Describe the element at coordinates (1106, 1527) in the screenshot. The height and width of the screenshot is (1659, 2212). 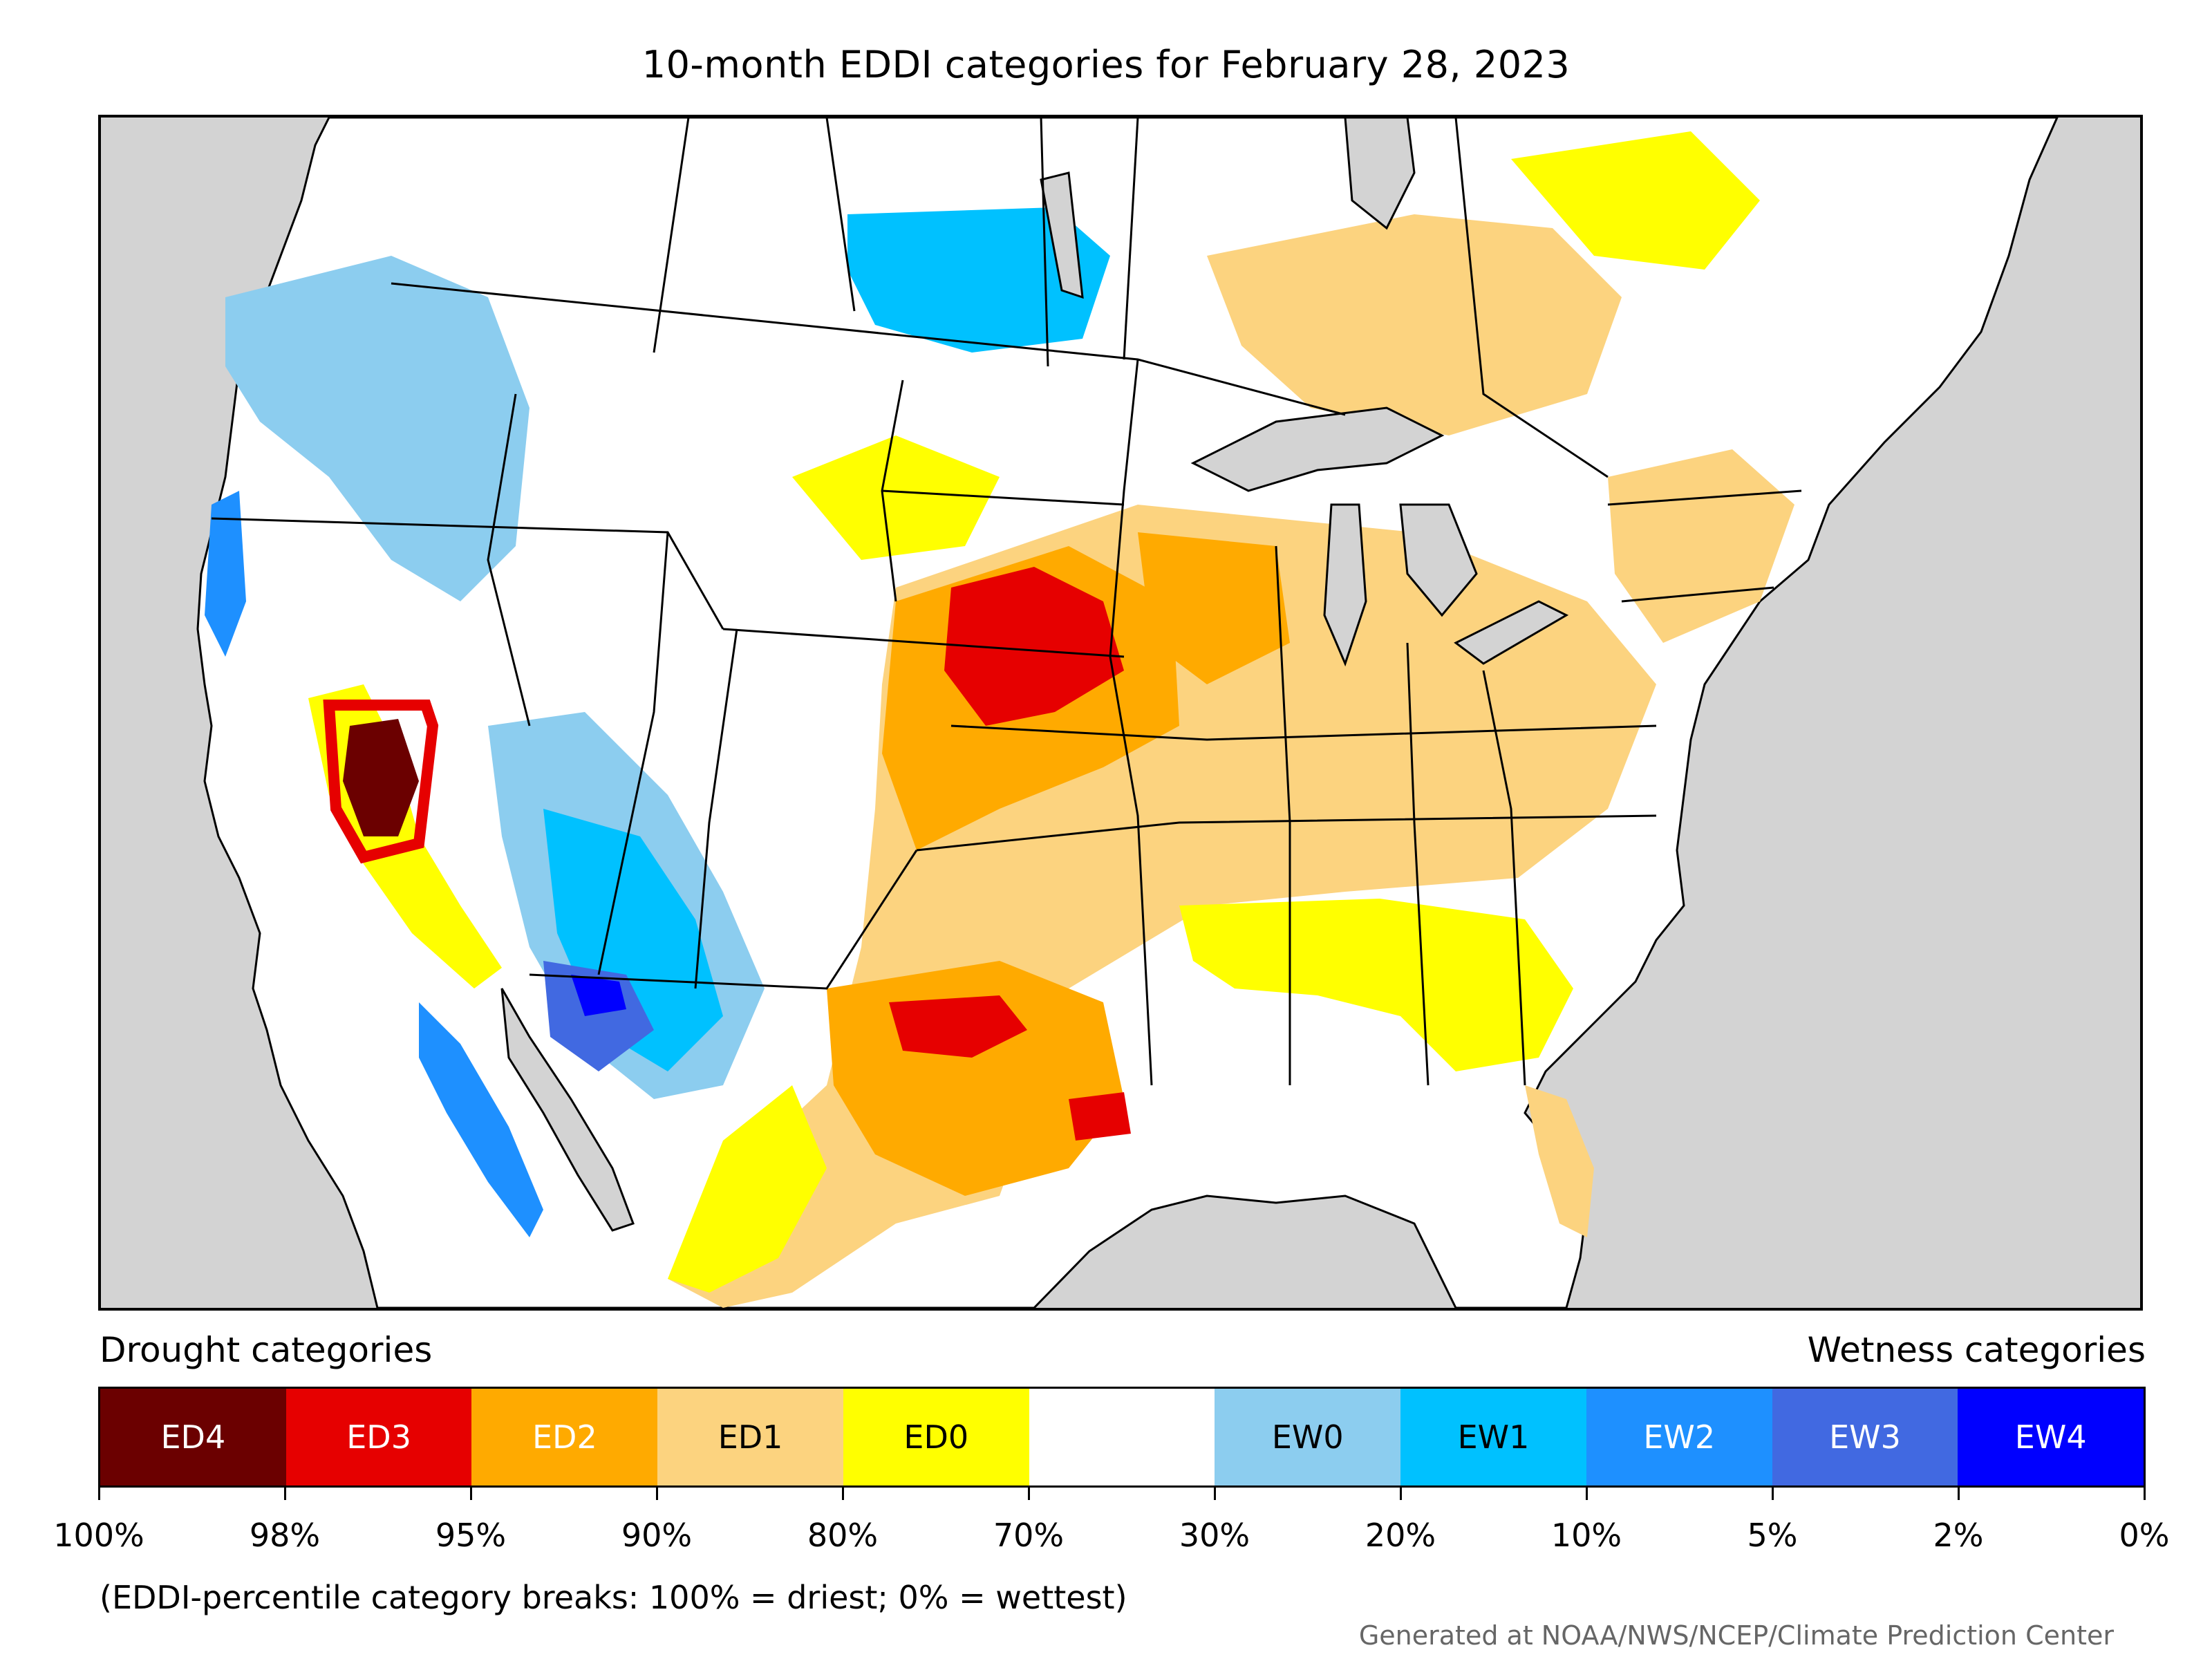
I see `colorbar-ticks: 100% 98% 95% 90% 80% 70% 30% 20% 10% 5% 2% 0%` at that location.